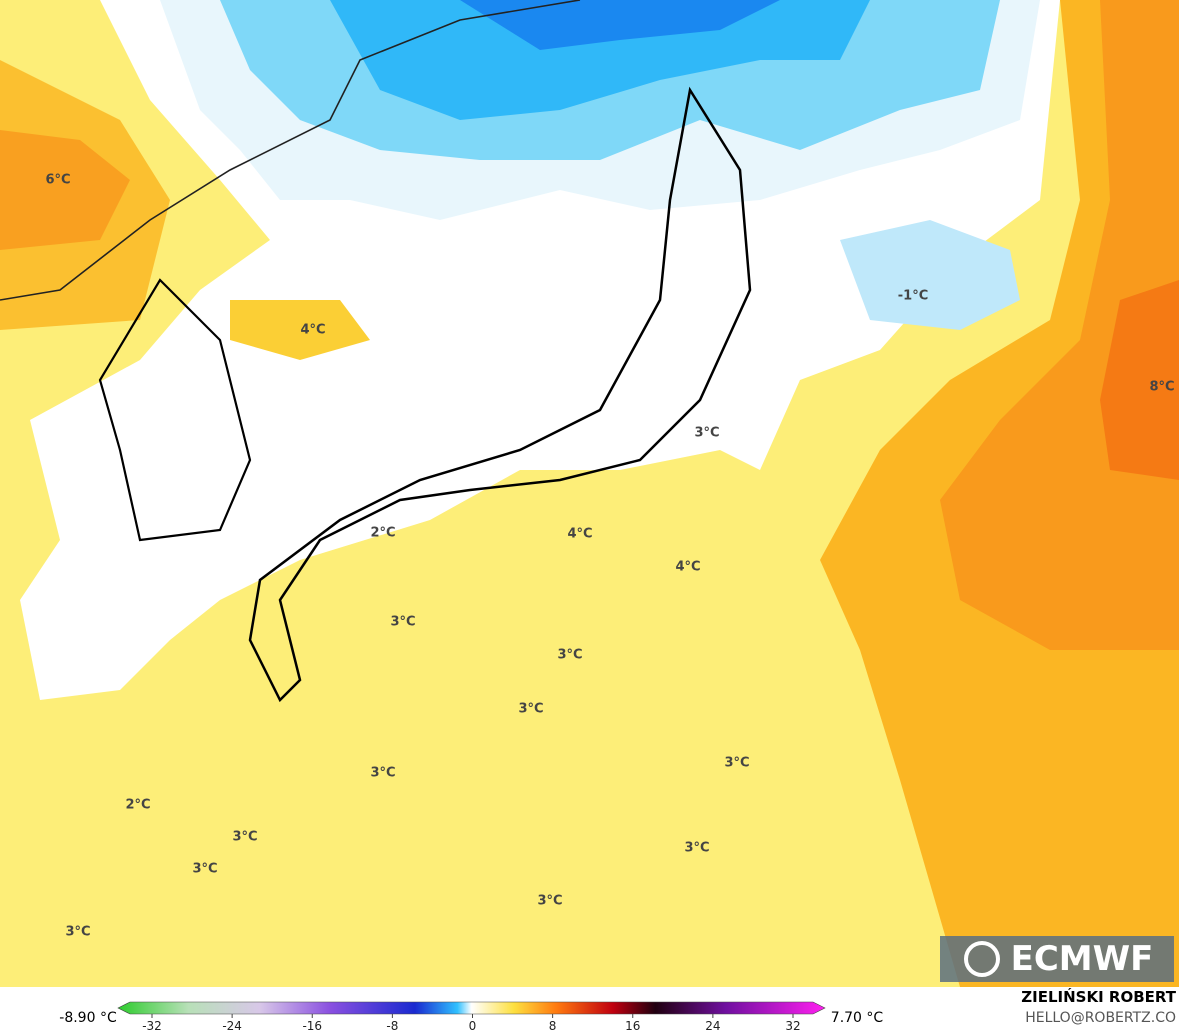 The height and width of the screenshot is (1035, 1179). I want to click on tick-label: 16, so click(632, 1026).